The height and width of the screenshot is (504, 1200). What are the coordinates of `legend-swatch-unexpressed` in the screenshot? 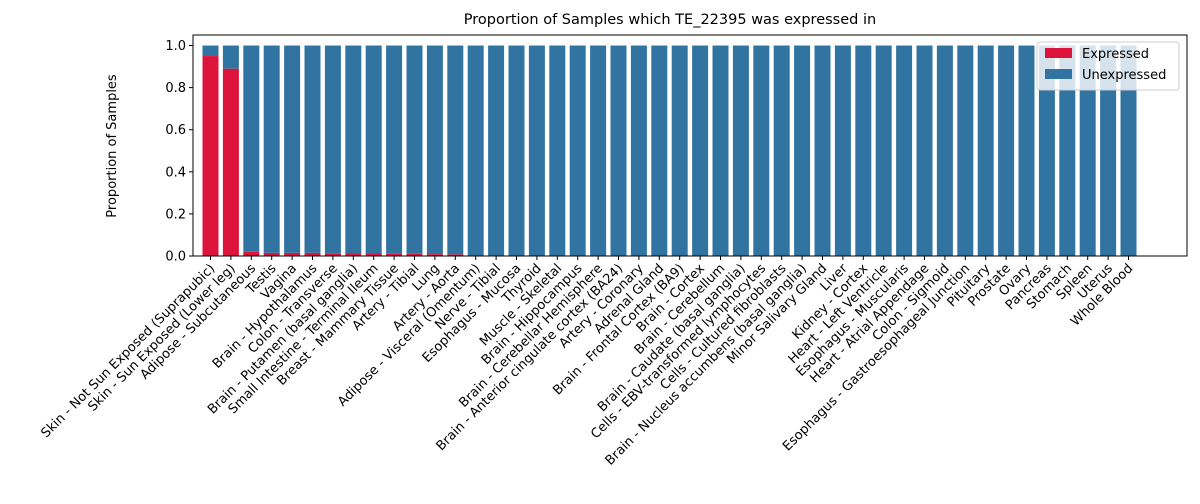 It's located at (1058, 74).